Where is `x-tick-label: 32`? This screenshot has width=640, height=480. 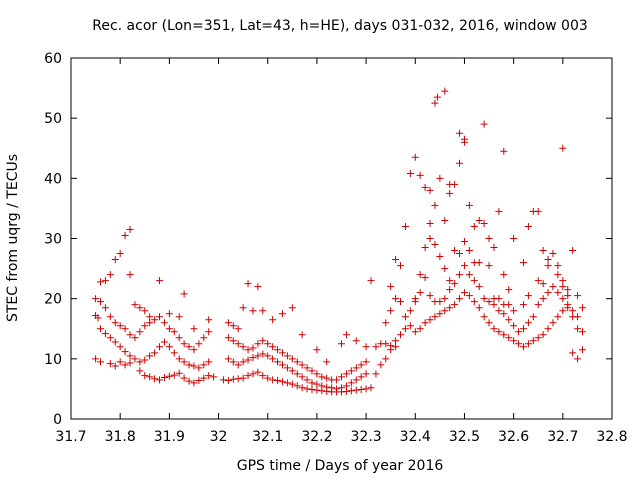 x-tick-label: 32 is located at coordinates (219, 437).